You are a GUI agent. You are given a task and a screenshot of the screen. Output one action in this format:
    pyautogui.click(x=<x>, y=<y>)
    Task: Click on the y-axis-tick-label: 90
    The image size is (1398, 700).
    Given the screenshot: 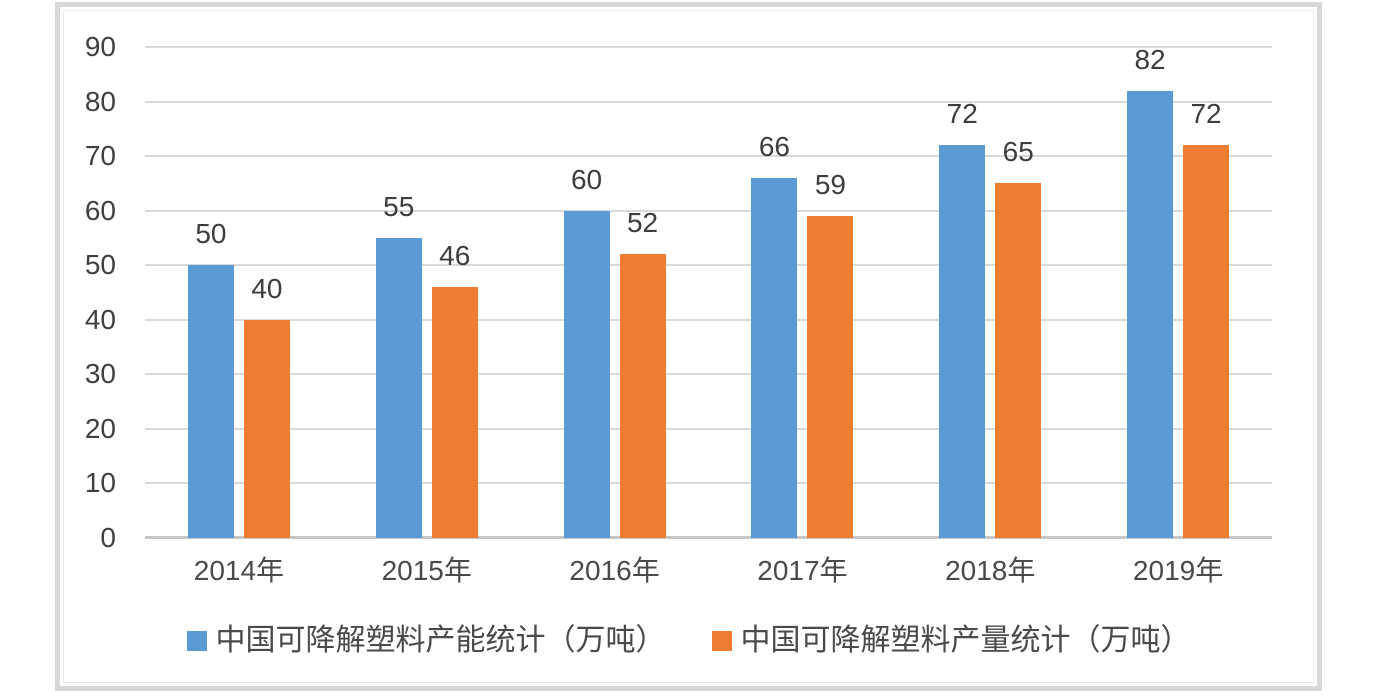 What is the action you would take?
    pyautogui.click(x=100, y=46)
    